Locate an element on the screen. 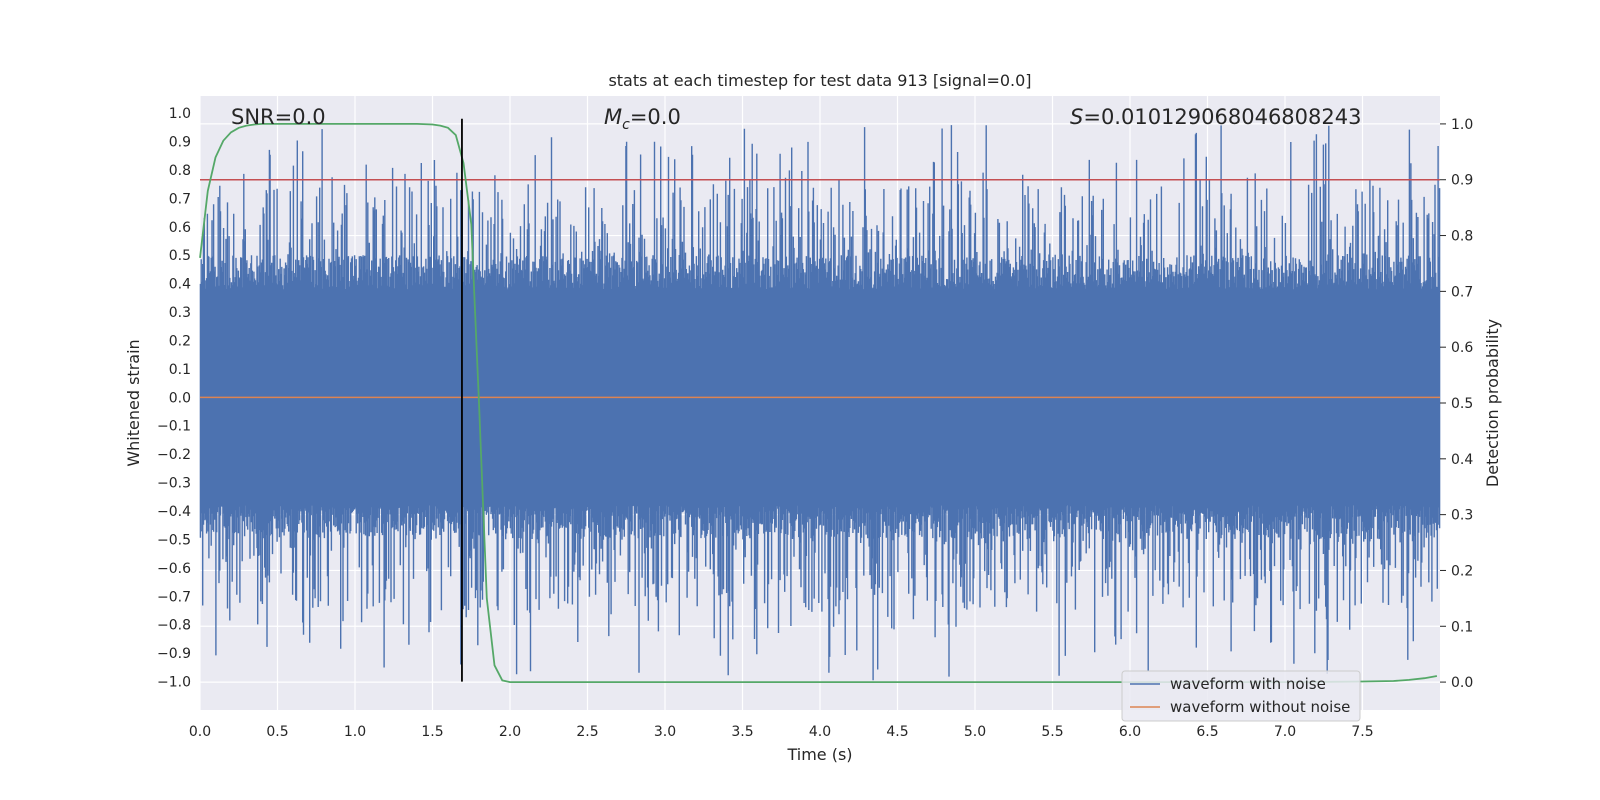  y-tick-label: 0.2 is located at coordinates (180, 341).